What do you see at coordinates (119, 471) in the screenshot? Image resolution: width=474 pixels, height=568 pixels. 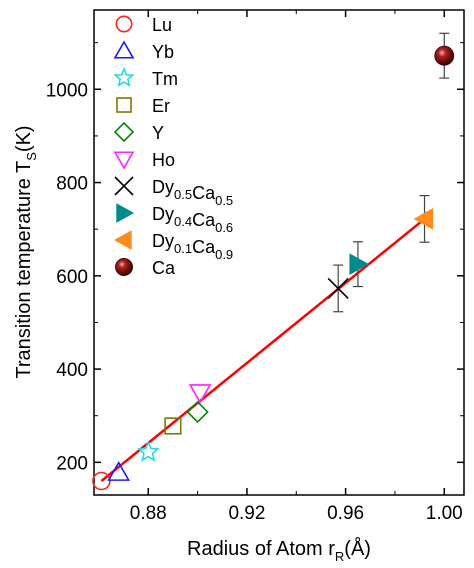 I see `data-point-yb` at bounding box center [119, 471].